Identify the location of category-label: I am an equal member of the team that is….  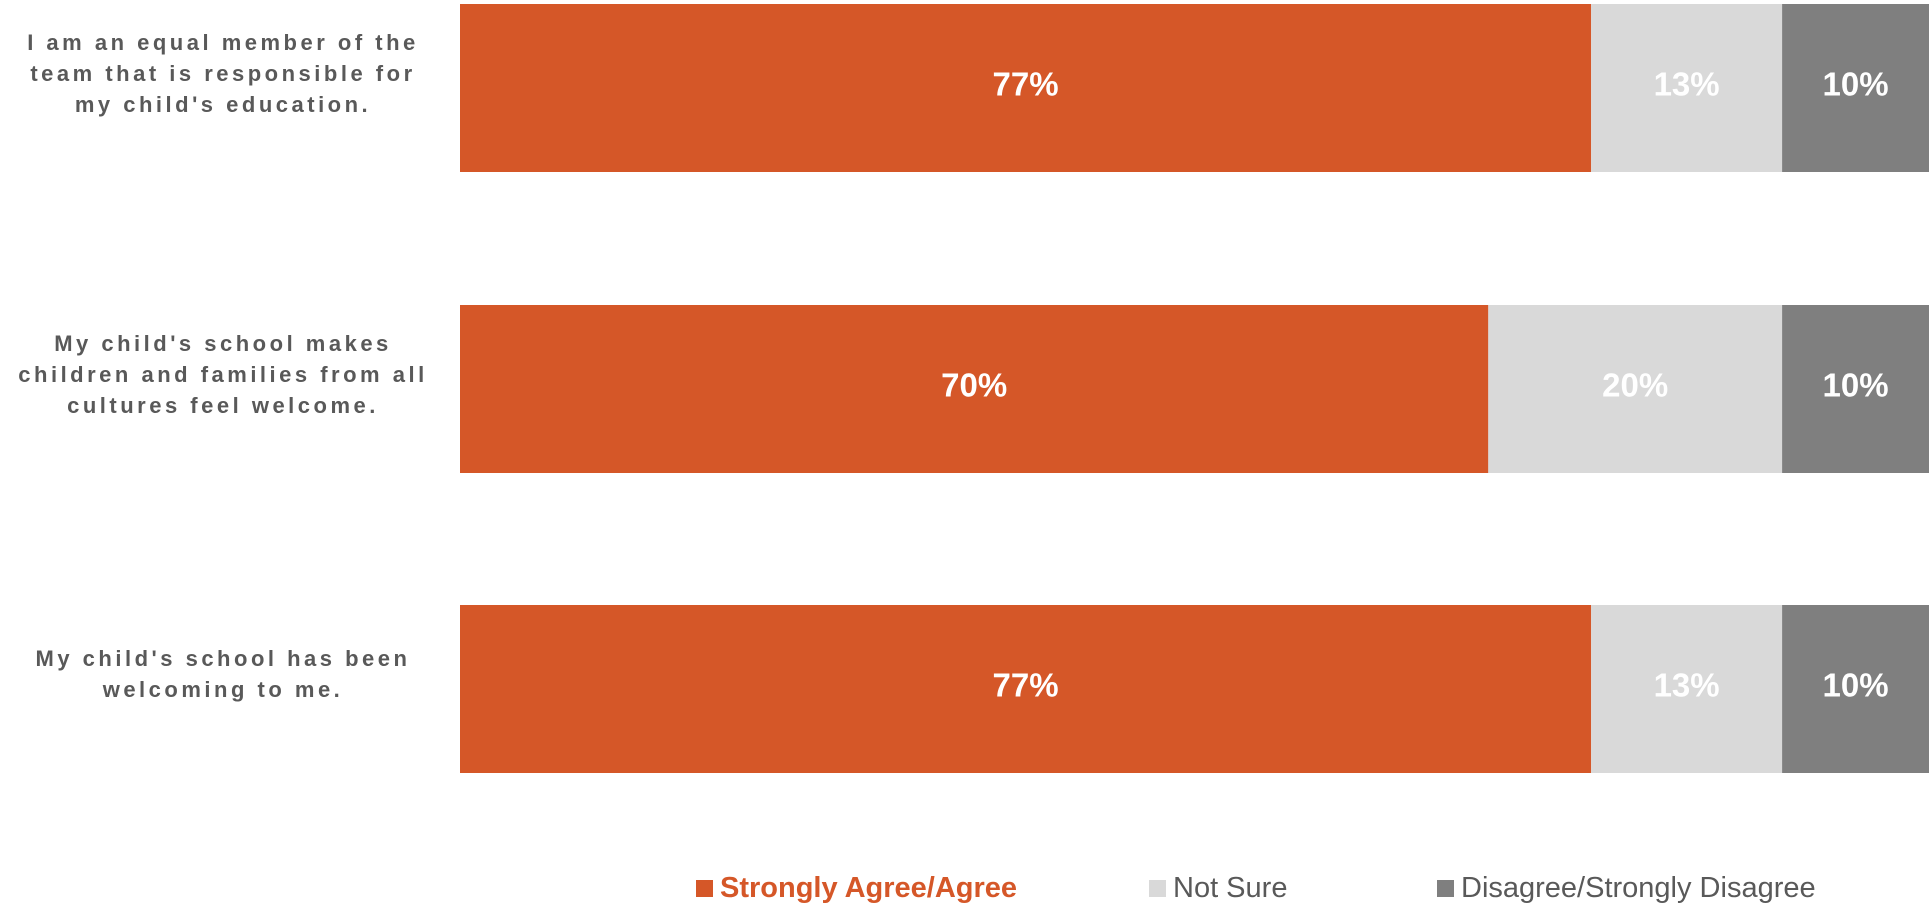
(223, 73).